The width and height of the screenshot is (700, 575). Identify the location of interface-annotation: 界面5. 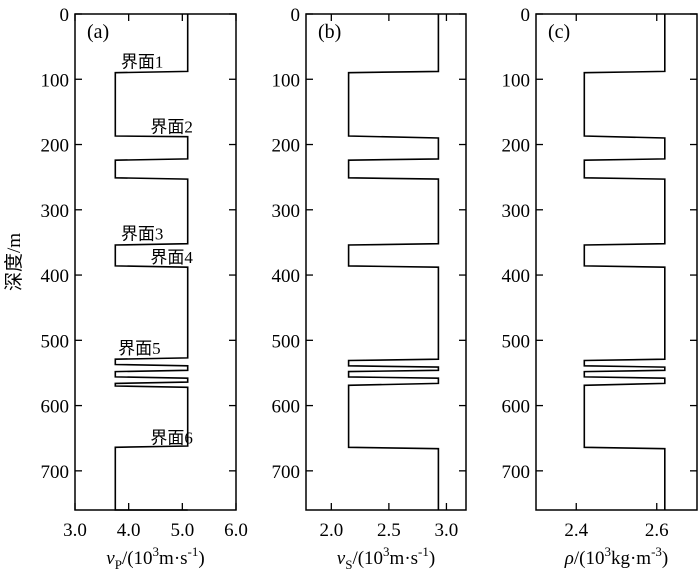
(139, 348).